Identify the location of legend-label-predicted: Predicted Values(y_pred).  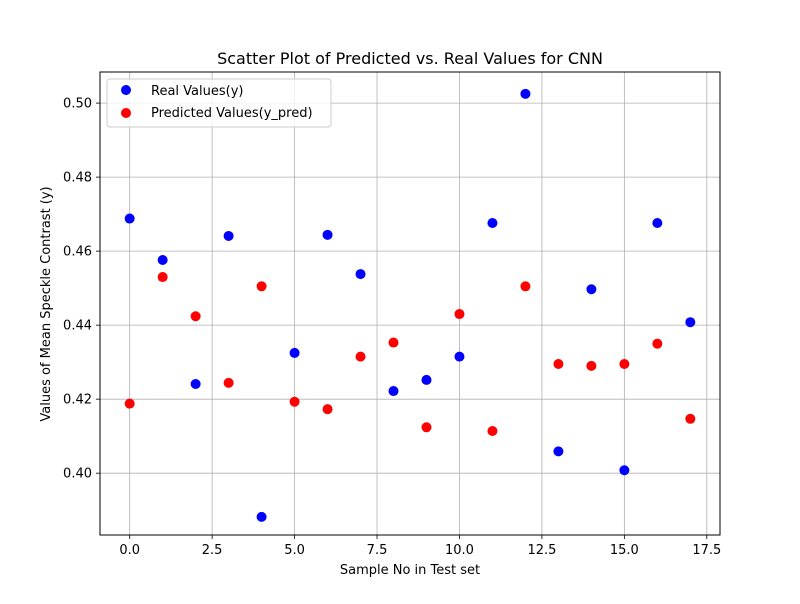
(232, 113).